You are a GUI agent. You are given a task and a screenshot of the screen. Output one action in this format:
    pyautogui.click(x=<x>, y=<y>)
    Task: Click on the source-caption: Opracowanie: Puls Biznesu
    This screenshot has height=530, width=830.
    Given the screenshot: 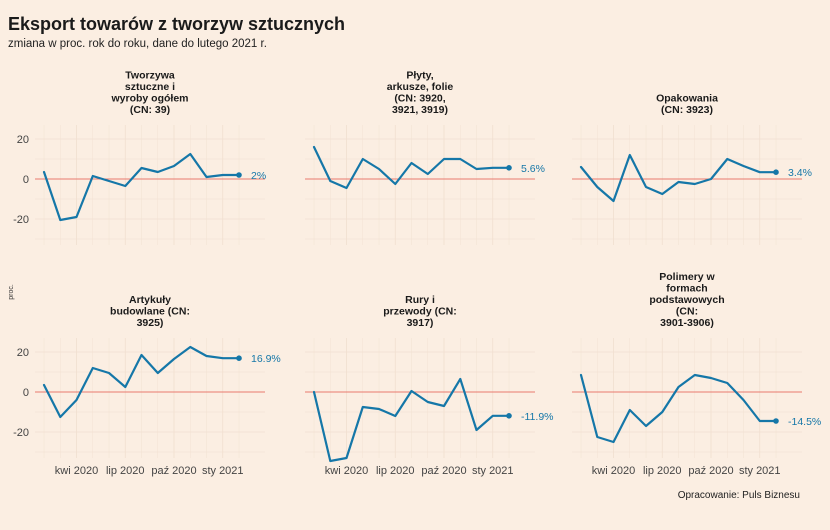 What is the action you would take?
    pyautogui.click(x=738, y=495)
    